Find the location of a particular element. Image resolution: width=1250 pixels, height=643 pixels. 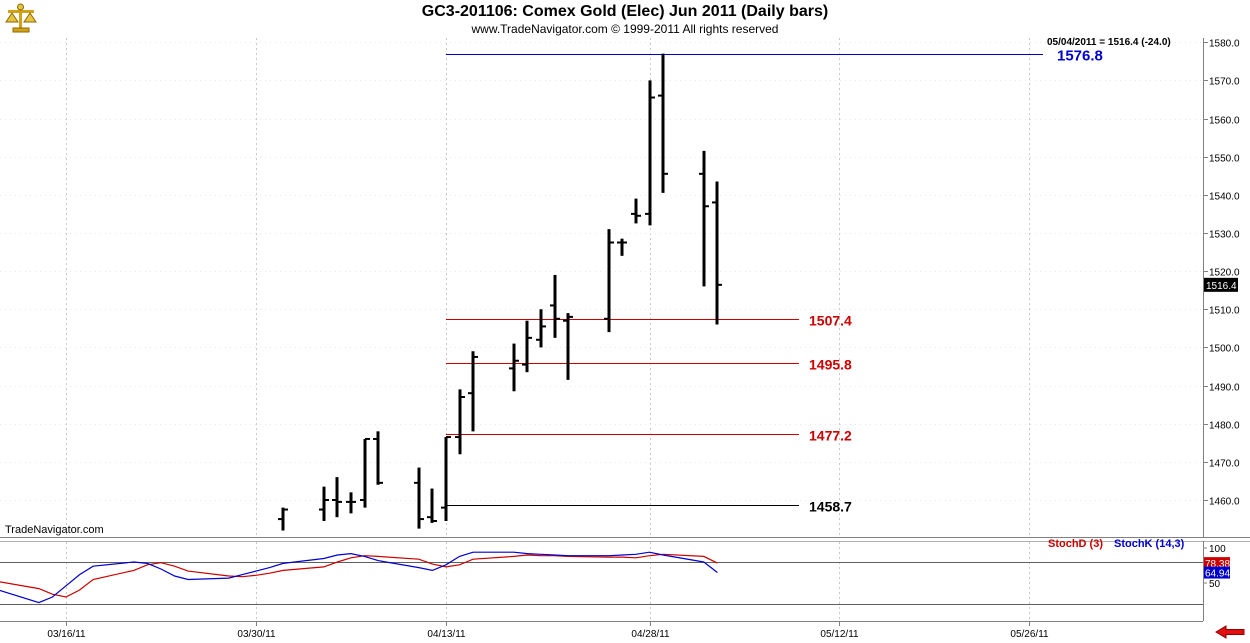

x-tick-label: 04/13/11 is located at coordinates (446, 634).